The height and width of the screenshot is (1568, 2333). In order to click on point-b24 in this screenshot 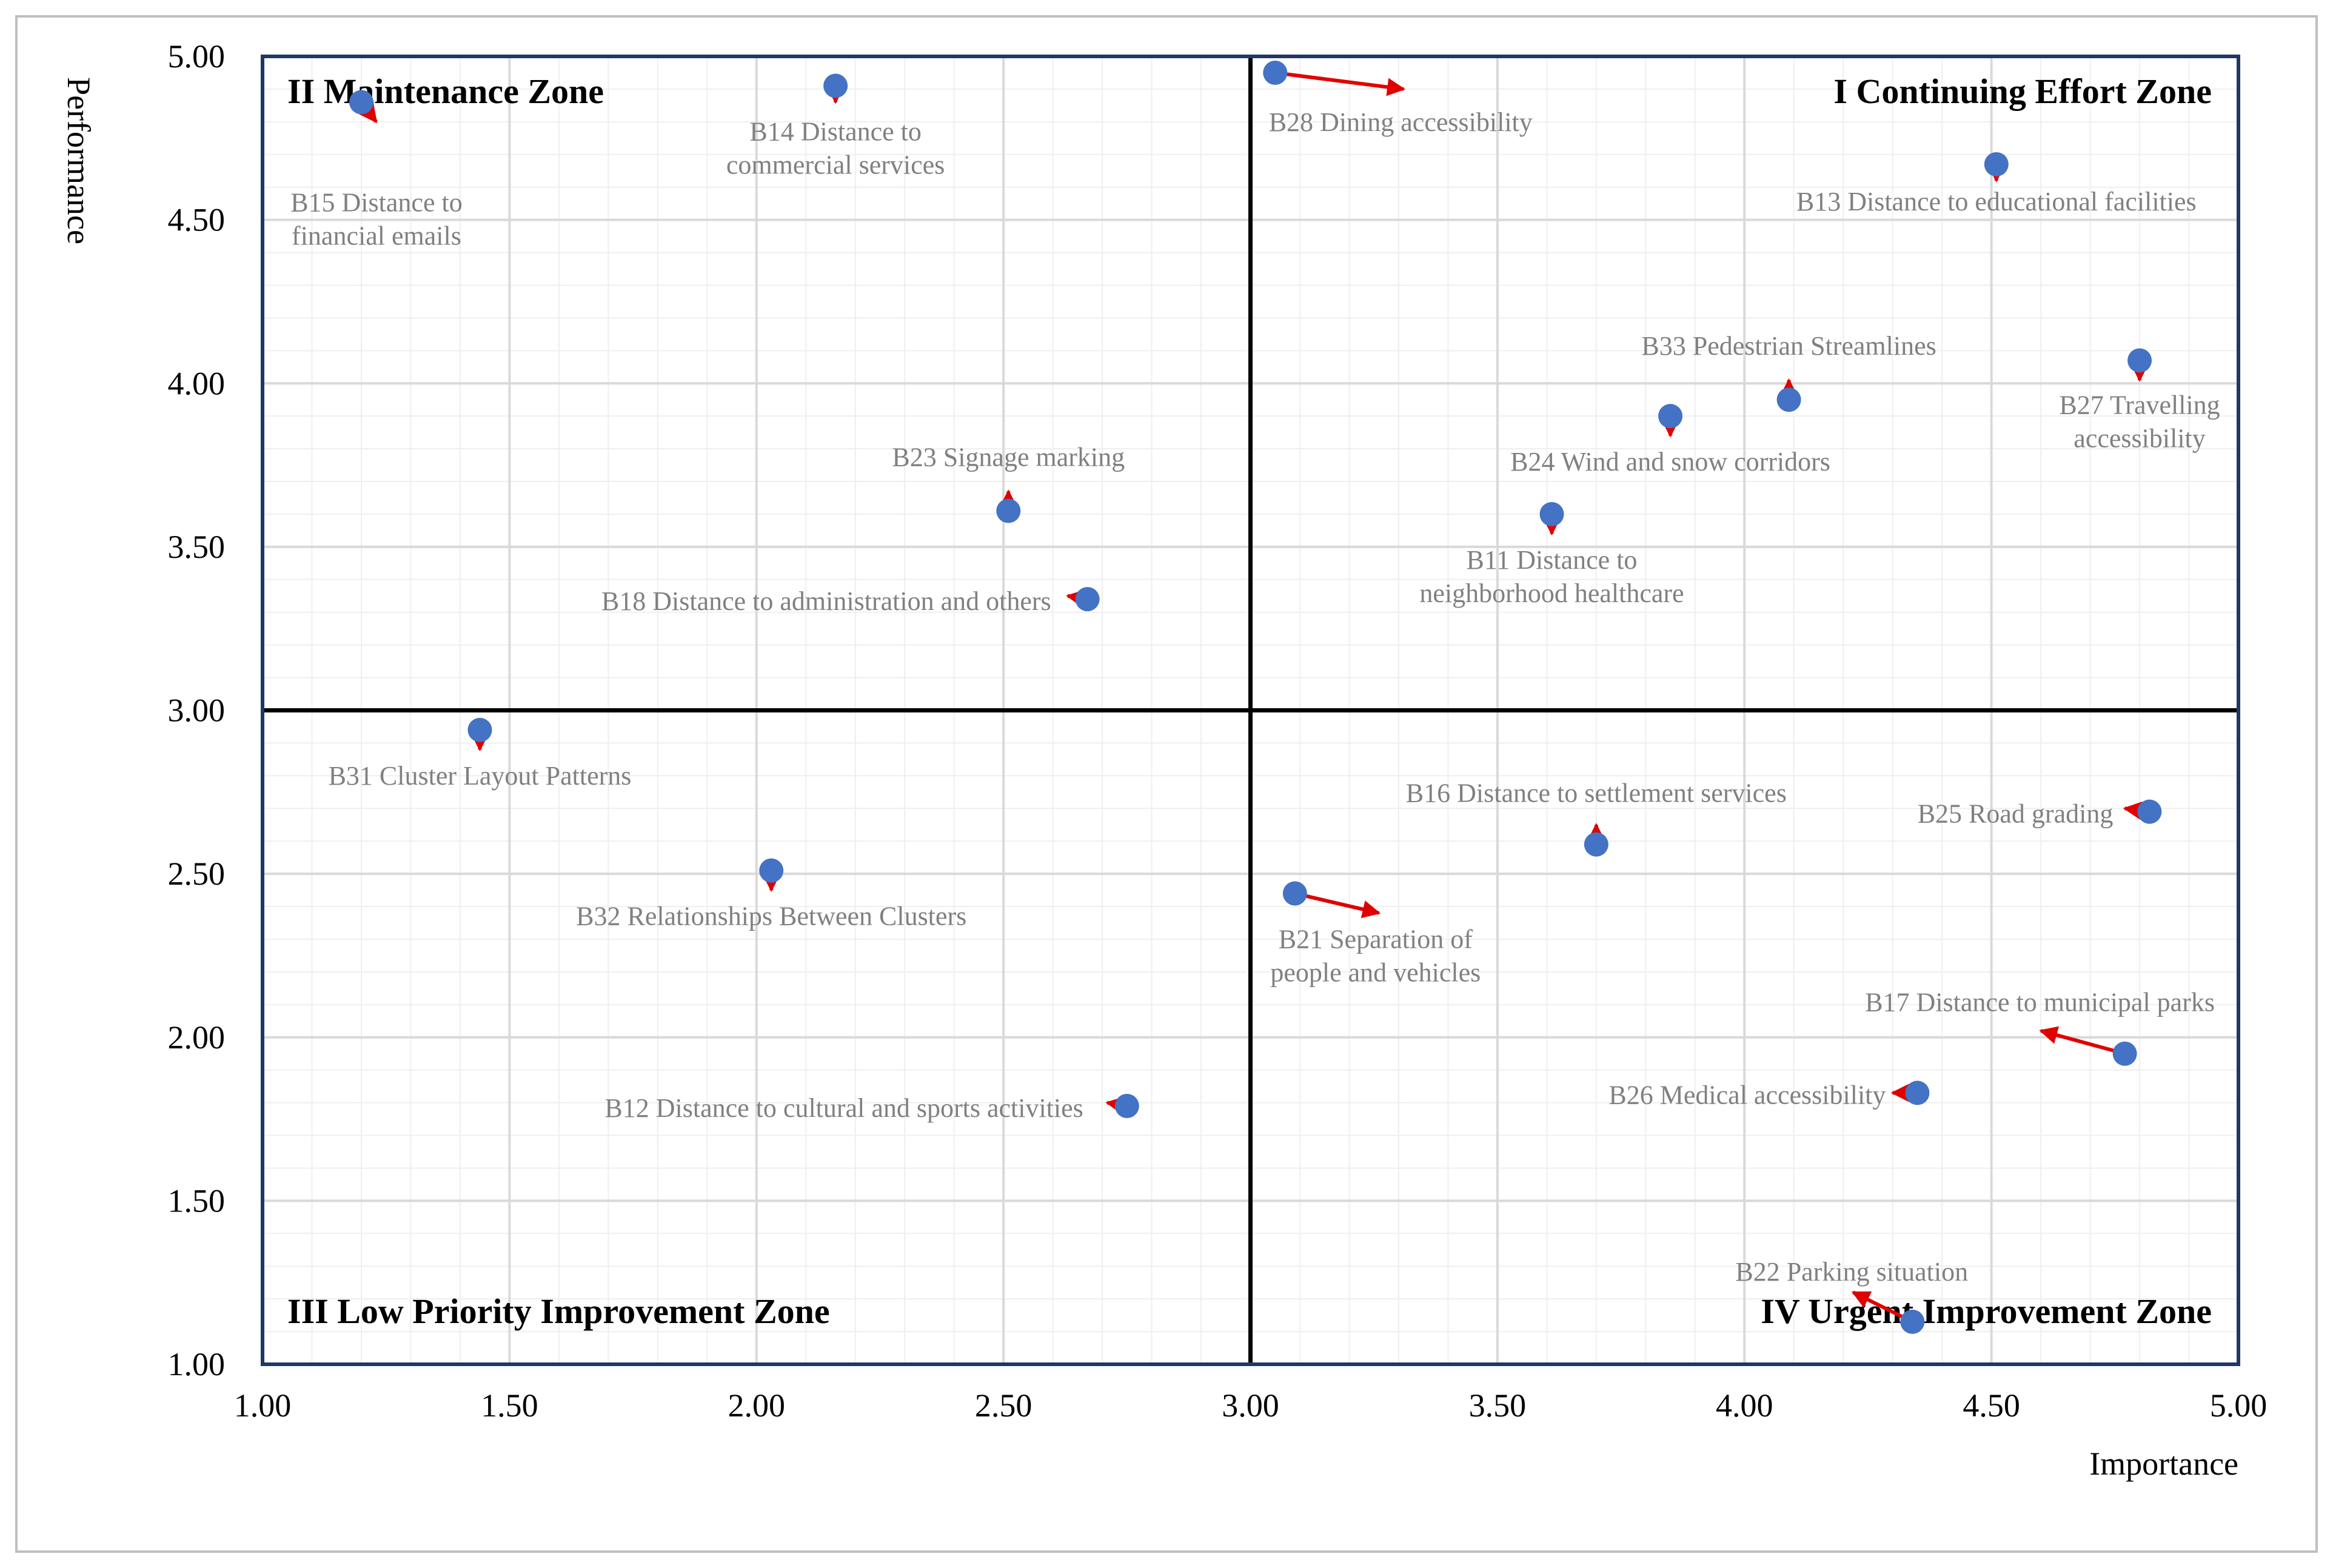, I will do `click(1671, 417)`.